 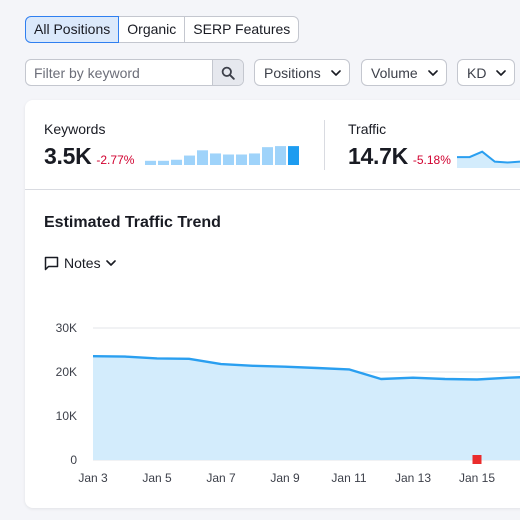 What do you see at coordinates (292, 72) in the screenshot?
I see `positions-dropdown-label: Positions` at bounding box center [292, 72].